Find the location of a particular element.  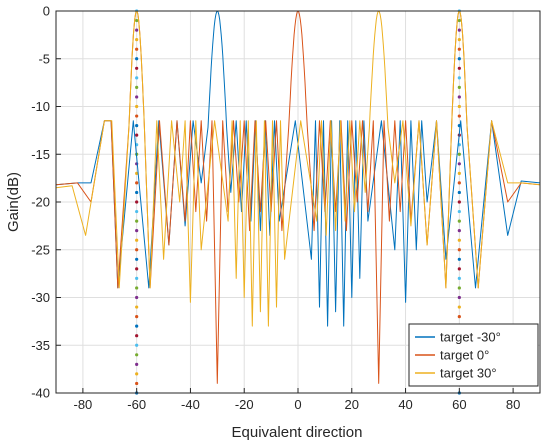

y-tick-label: -20 is located at coordinates (40, 202).